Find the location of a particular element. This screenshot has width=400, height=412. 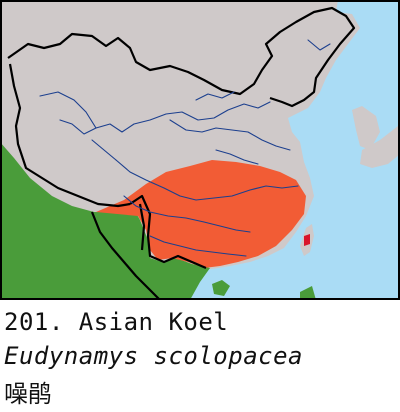

range-red is located at coordinates (307, 240).